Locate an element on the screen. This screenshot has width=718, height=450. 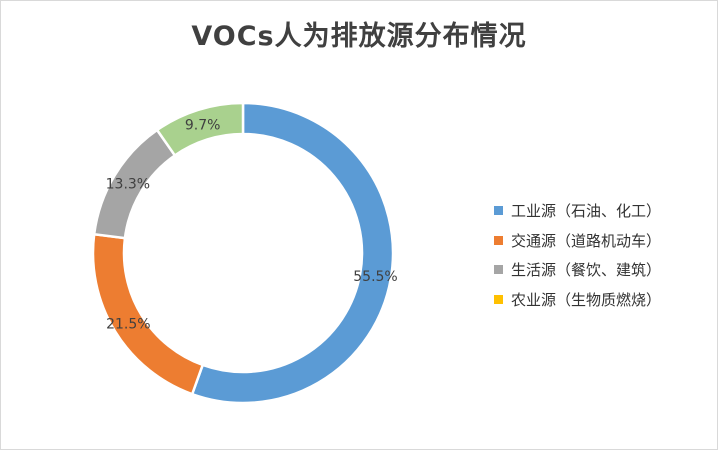
legend-item: 生活源（餐饮、建筑） is located at coordinates (577, 270).